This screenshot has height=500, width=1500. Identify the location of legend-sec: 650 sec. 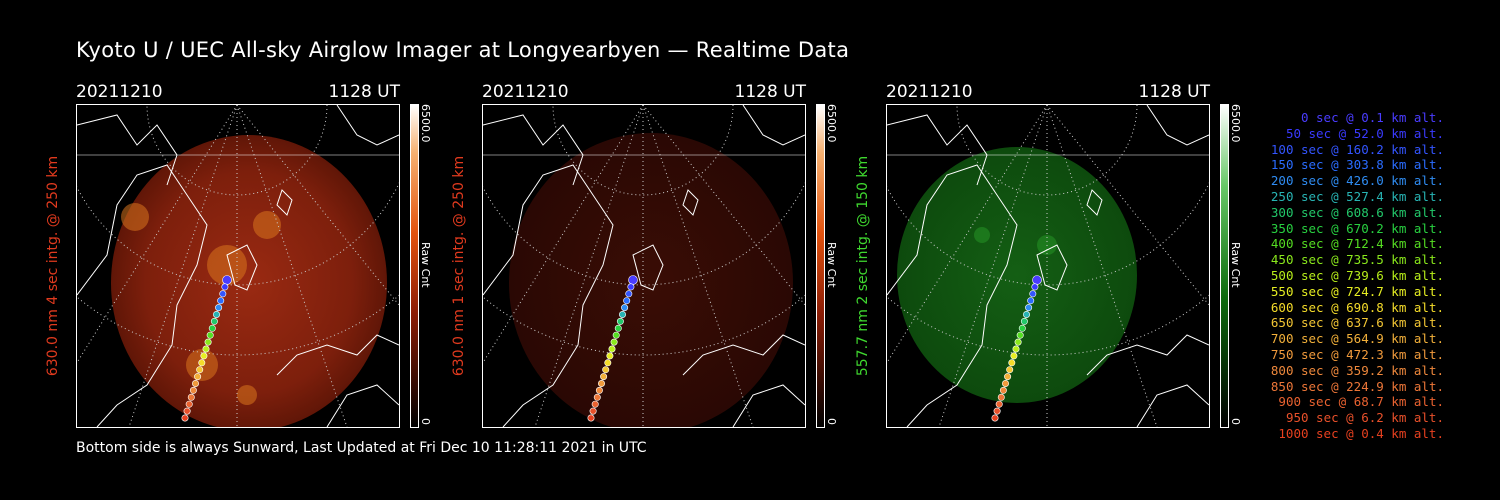
(1297, 323).